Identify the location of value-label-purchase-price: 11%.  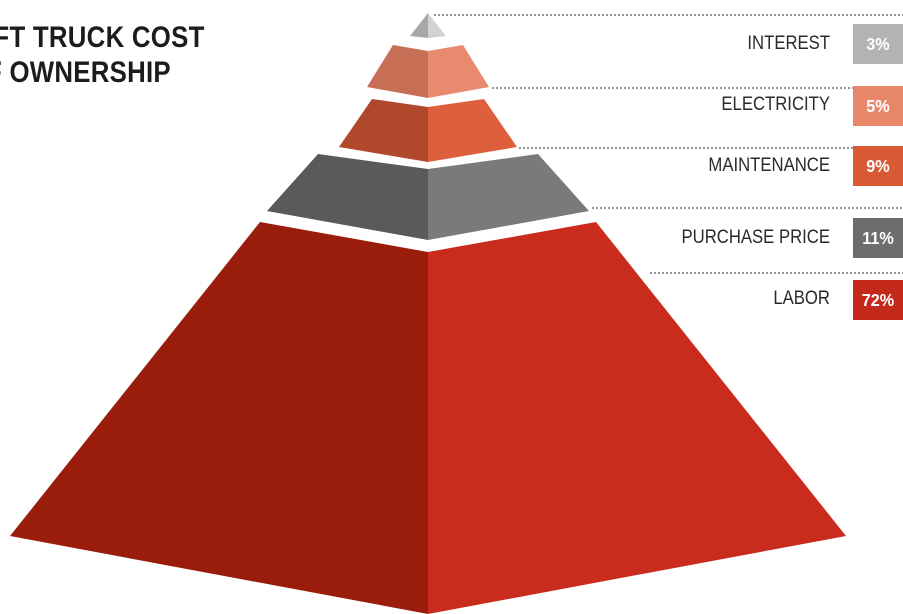
(878, 238).